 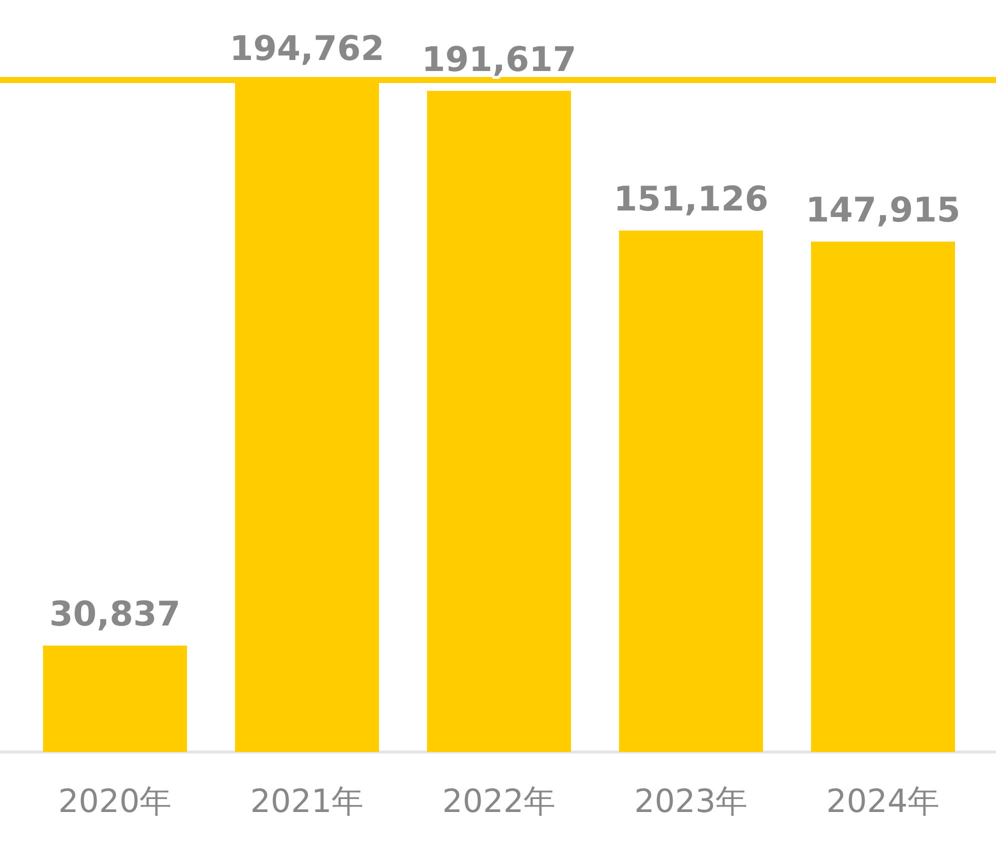 I want to click on data-label: 191,617, so click(x=499, y=60).